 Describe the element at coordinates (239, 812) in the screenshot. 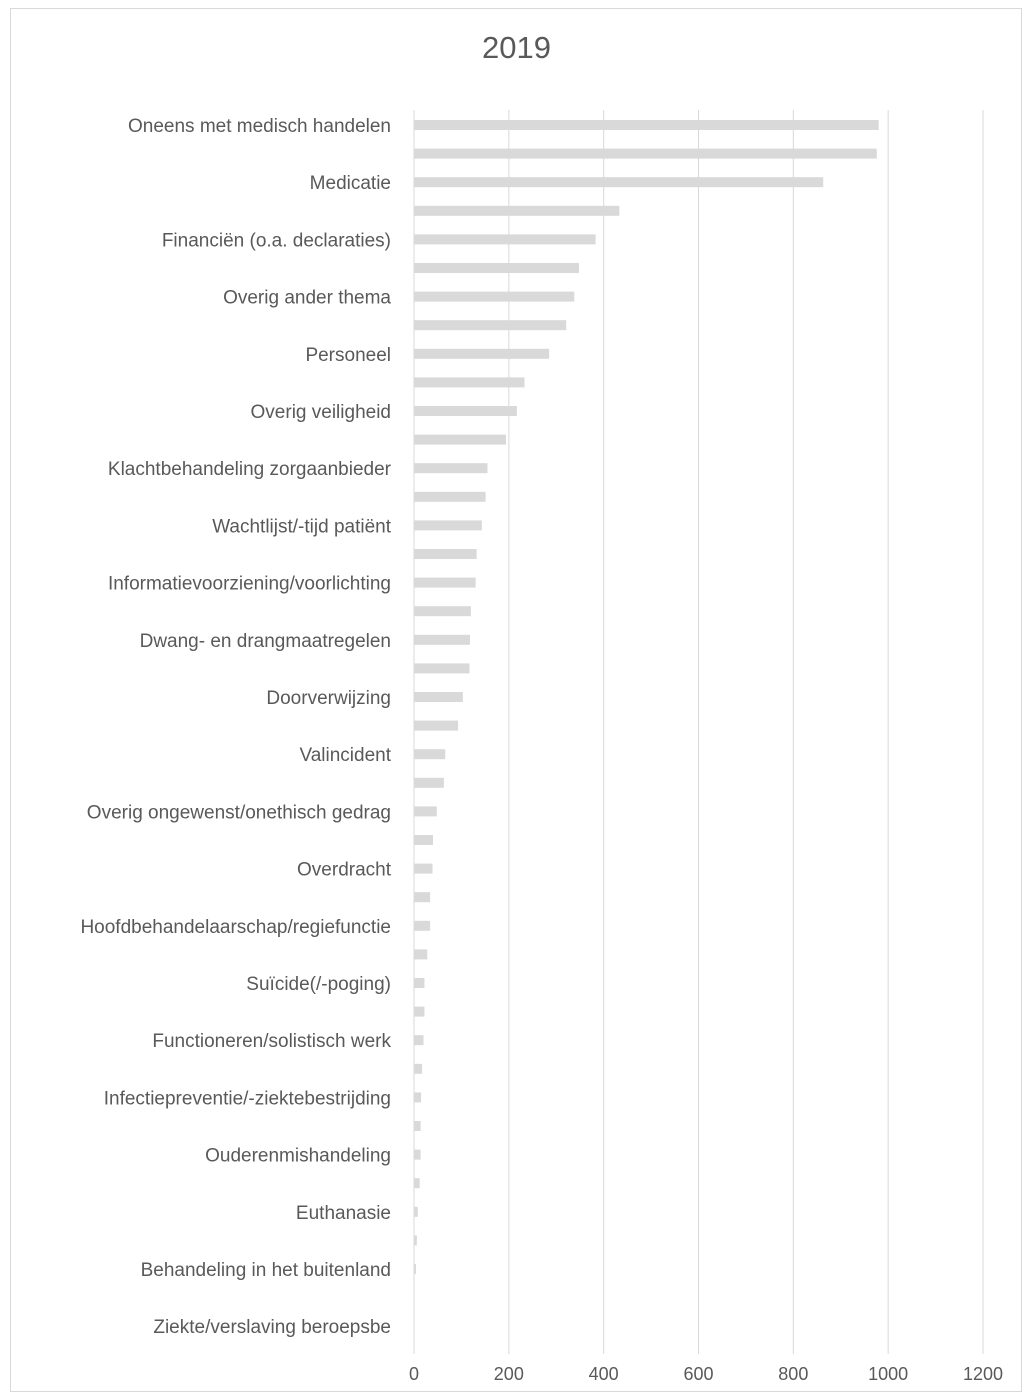

I see `category-label-24: Overig ongewenst/onethisch gedrag` at that location.